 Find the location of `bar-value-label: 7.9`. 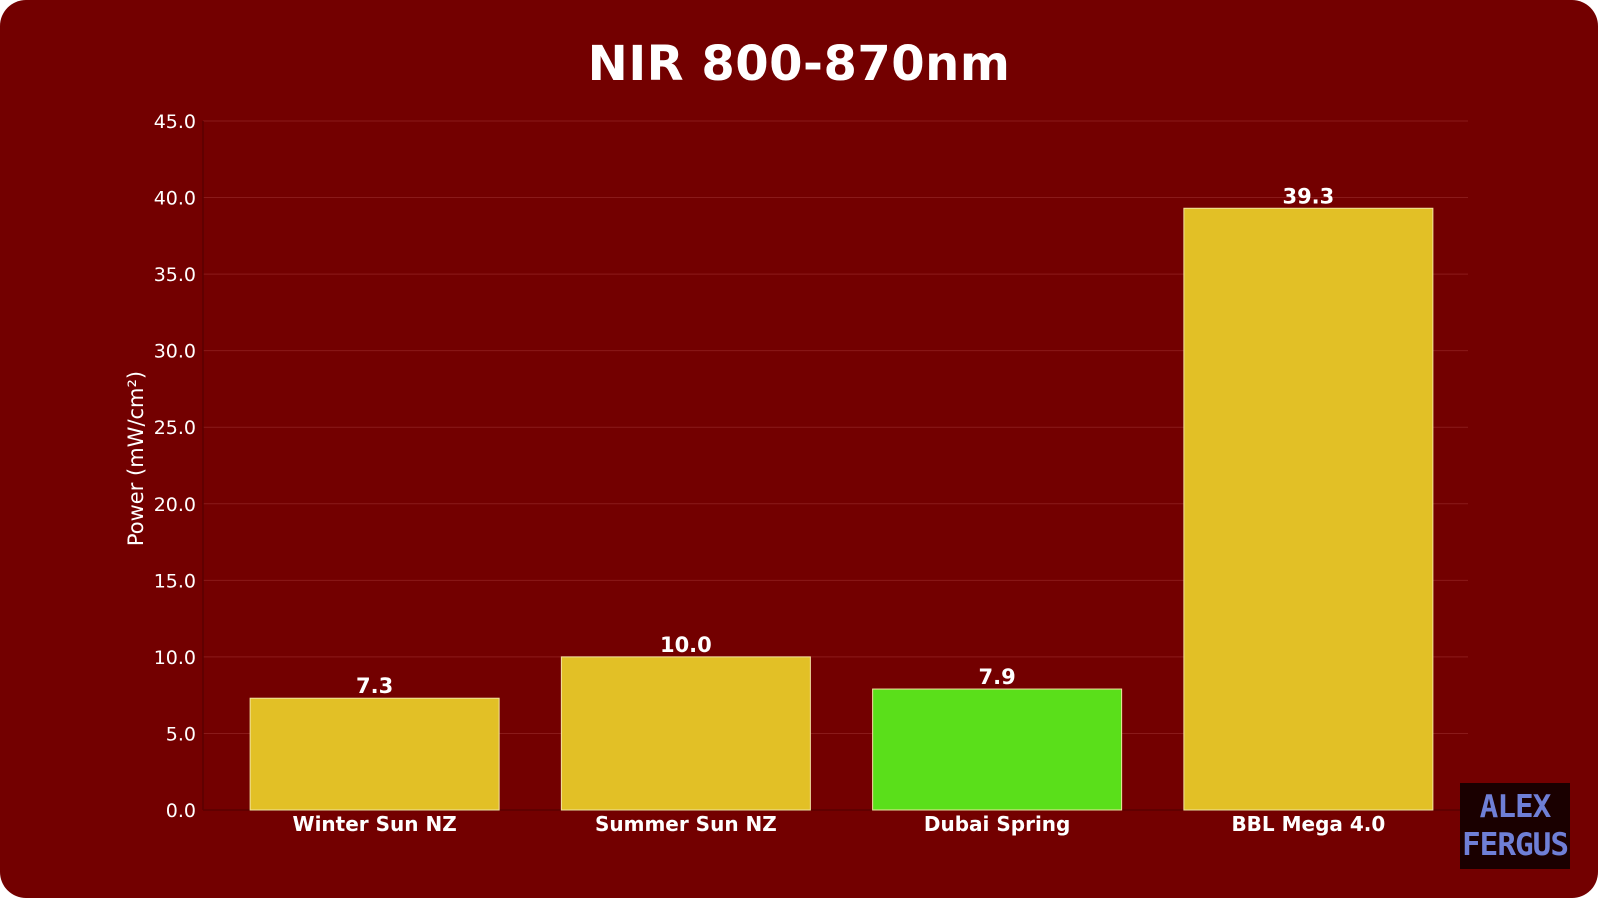

bar-value-label: 7.9 is located at coordinates (997, 677).